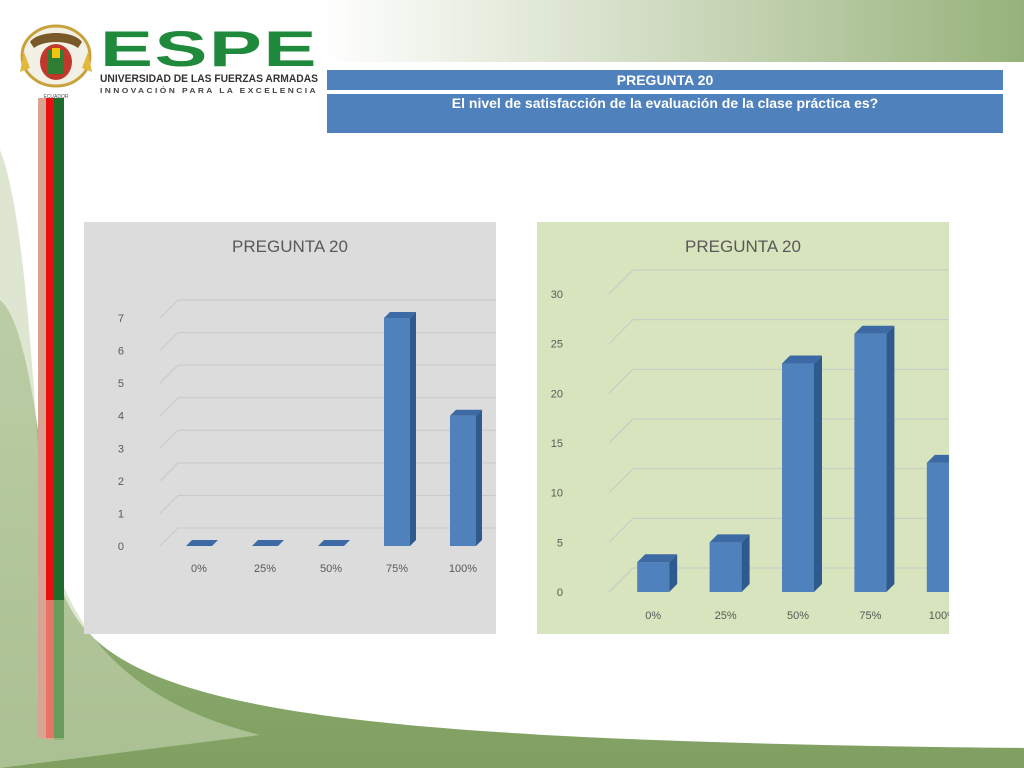  Describe the element at coordinates (557, 345) in the screenshot. I see `y-tick-label: 25` at that location.